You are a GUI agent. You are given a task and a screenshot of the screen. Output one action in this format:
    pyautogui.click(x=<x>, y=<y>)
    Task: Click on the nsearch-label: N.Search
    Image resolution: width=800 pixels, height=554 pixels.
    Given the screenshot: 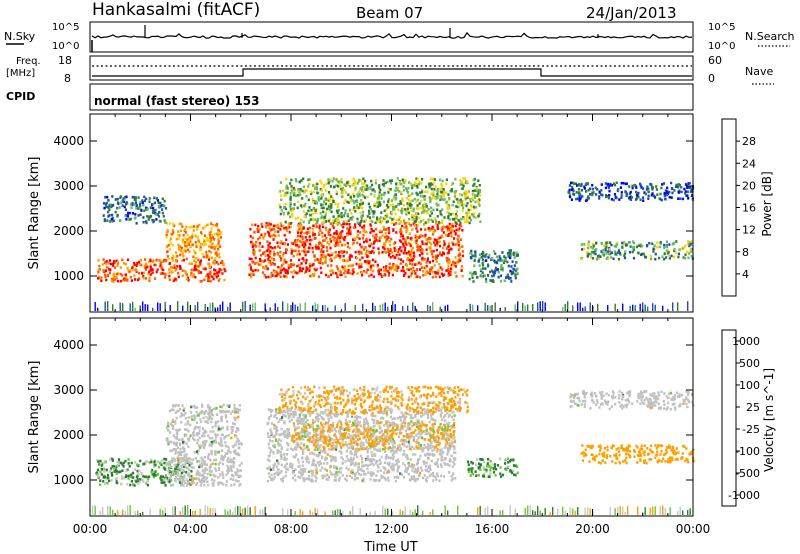 What is the action you would take?
    pyautogui.click(x=770, y=36)
    